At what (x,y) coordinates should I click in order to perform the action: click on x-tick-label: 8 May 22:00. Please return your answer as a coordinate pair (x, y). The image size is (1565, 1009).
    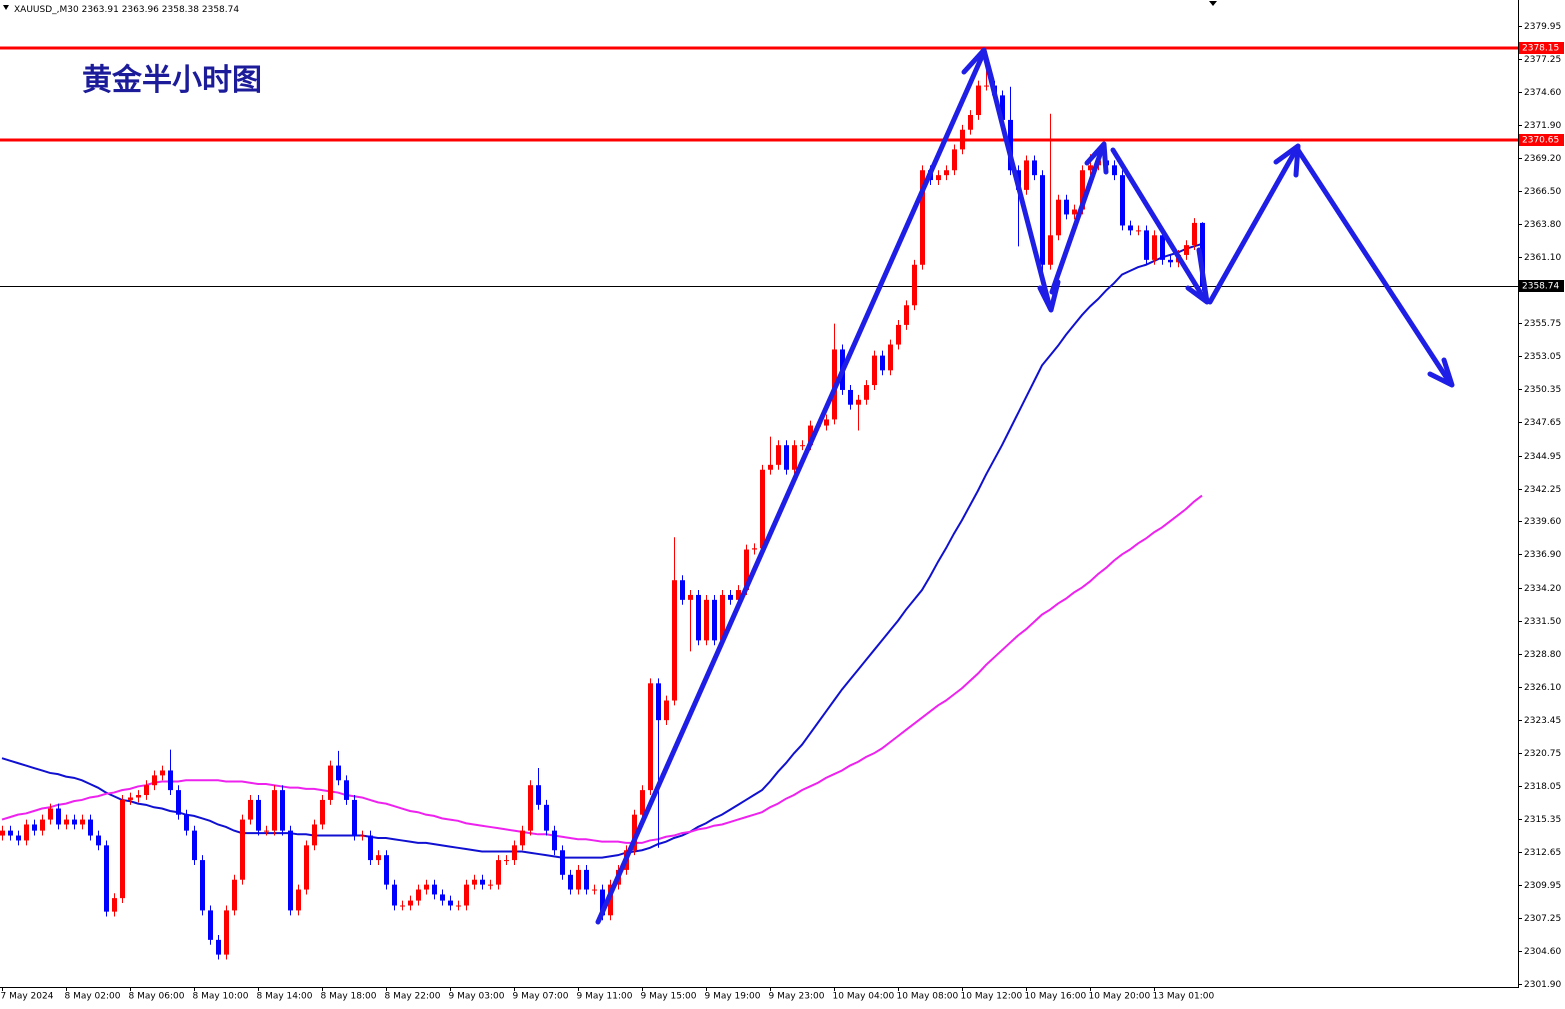
    Looking at the image, I should click on (413, 997).